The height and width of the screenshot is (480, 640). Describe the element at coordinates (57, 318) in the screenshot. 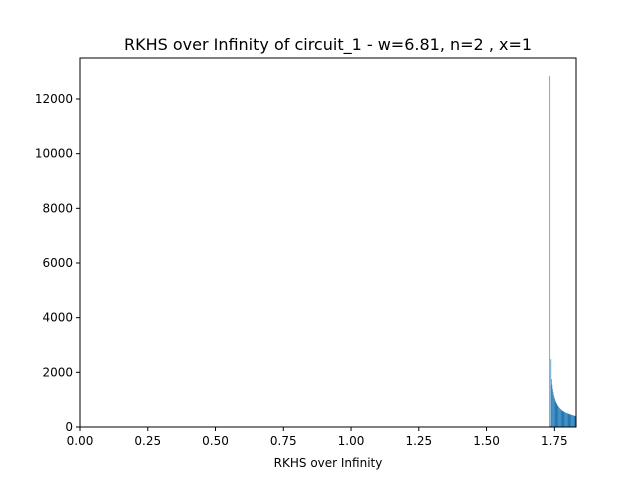

I see `y-tick-label: 4000` at that location.